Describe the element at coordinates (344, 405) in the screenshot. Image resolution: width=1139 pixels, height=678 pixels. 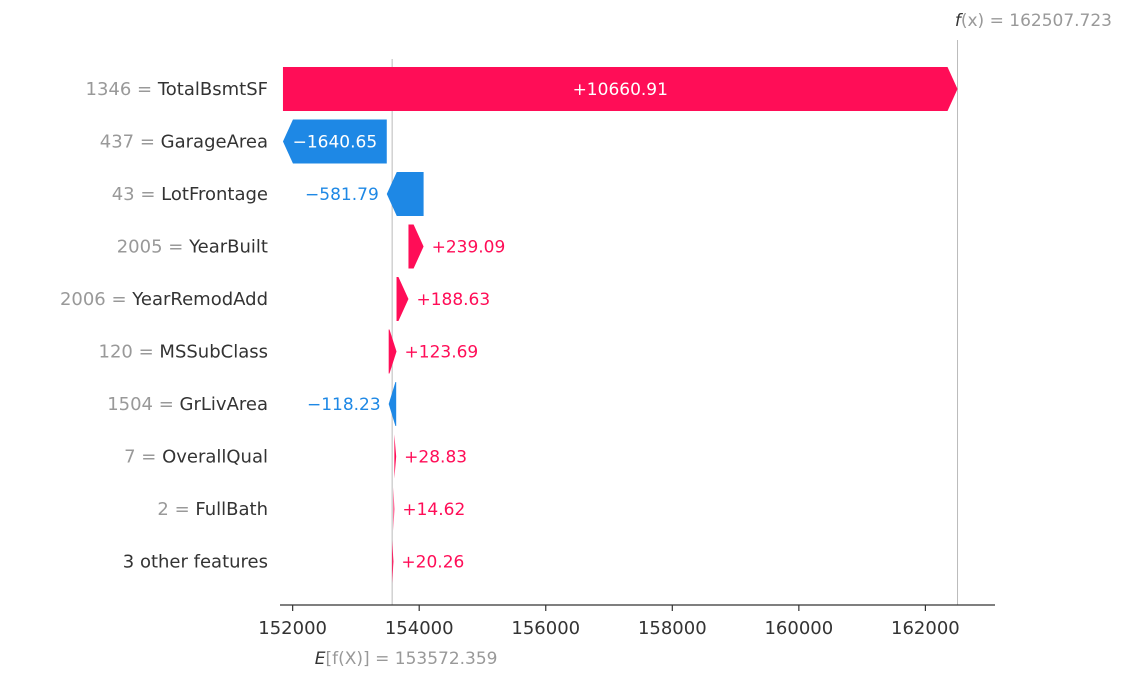
I see `shap-value-label: −118.23` at that location.